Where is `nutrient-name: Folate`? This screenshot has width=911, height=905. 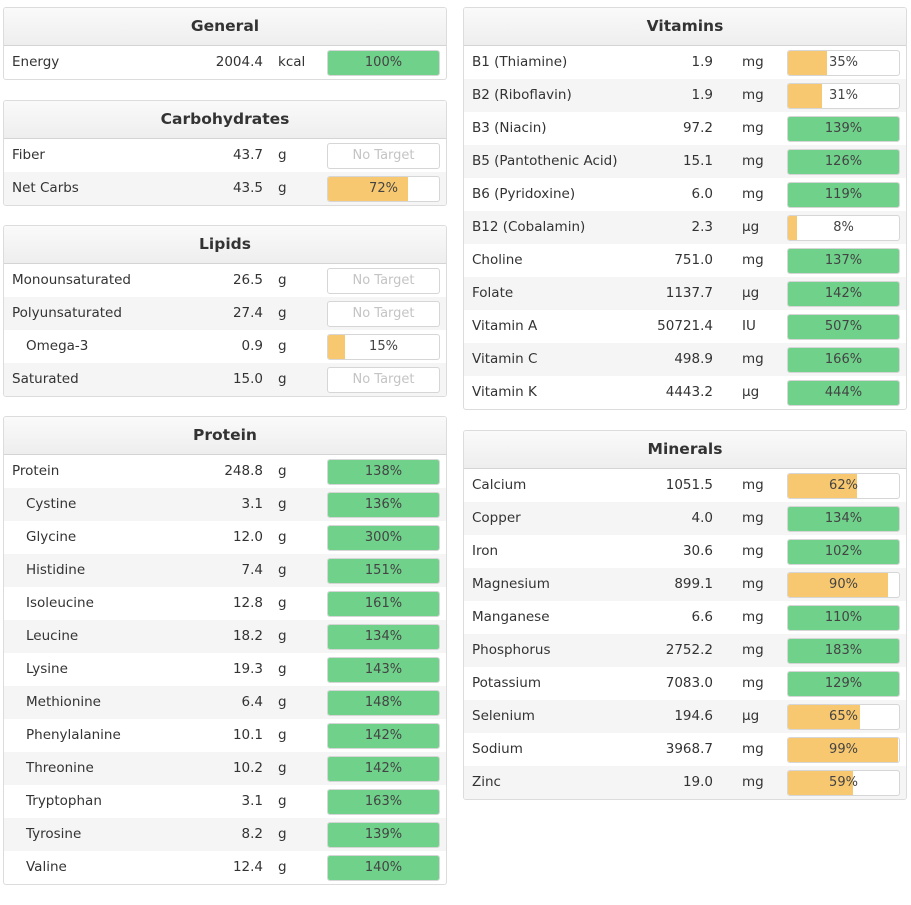
nutrient-name: Folate is located at coordinates (493, 293).